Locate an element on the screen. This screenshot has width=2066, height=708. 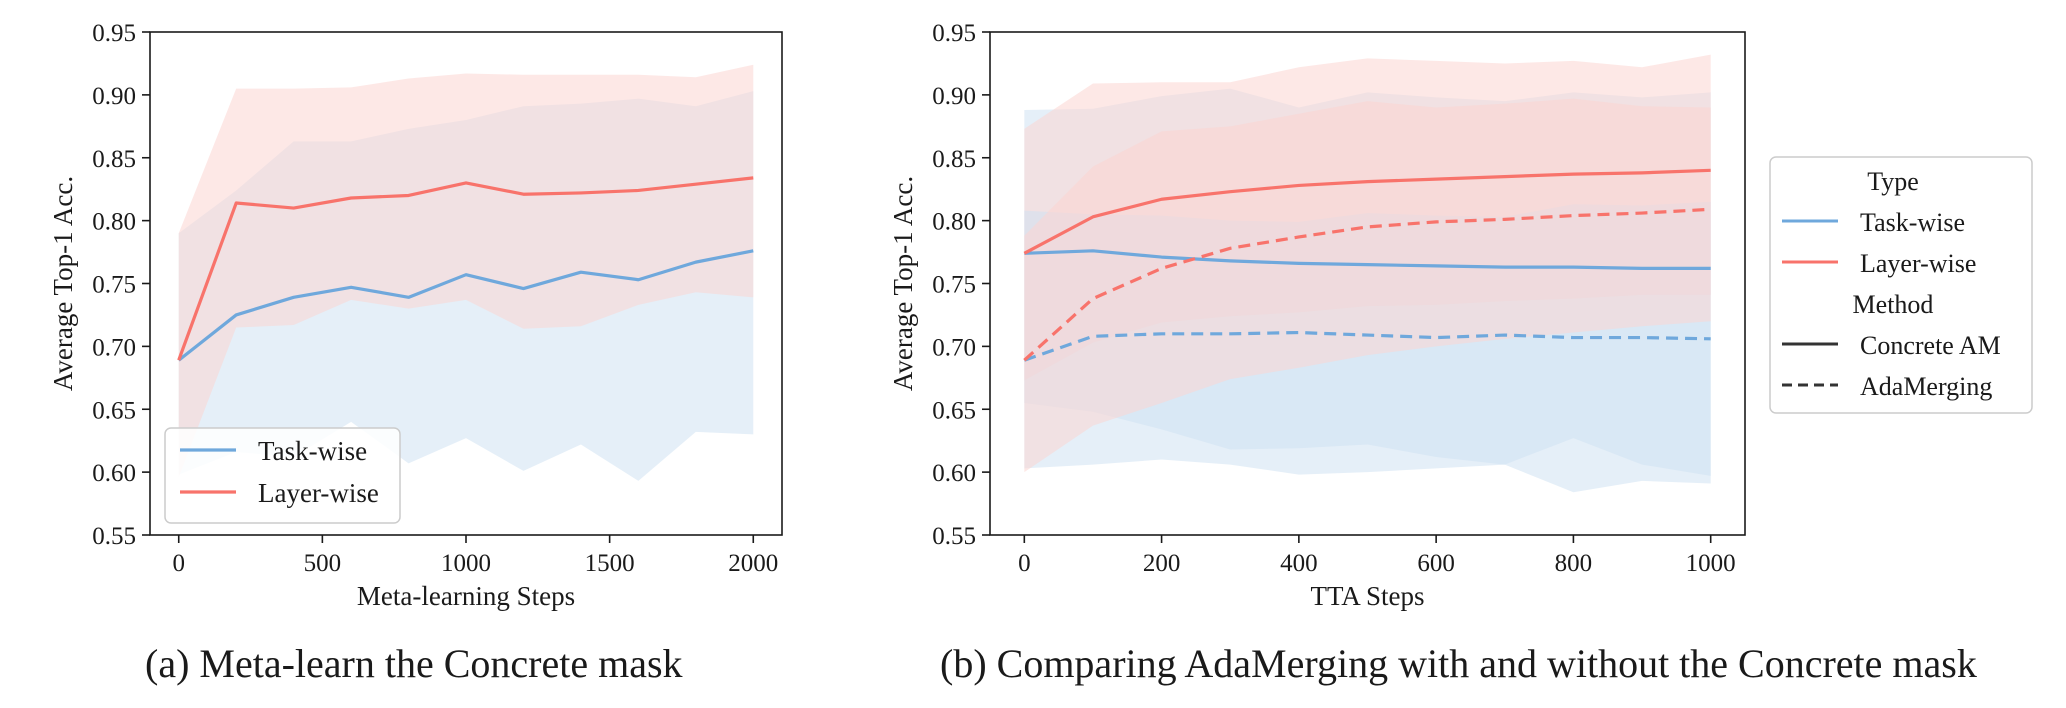
legend-label: AdaMerging is located at coordinates (1926, 386).